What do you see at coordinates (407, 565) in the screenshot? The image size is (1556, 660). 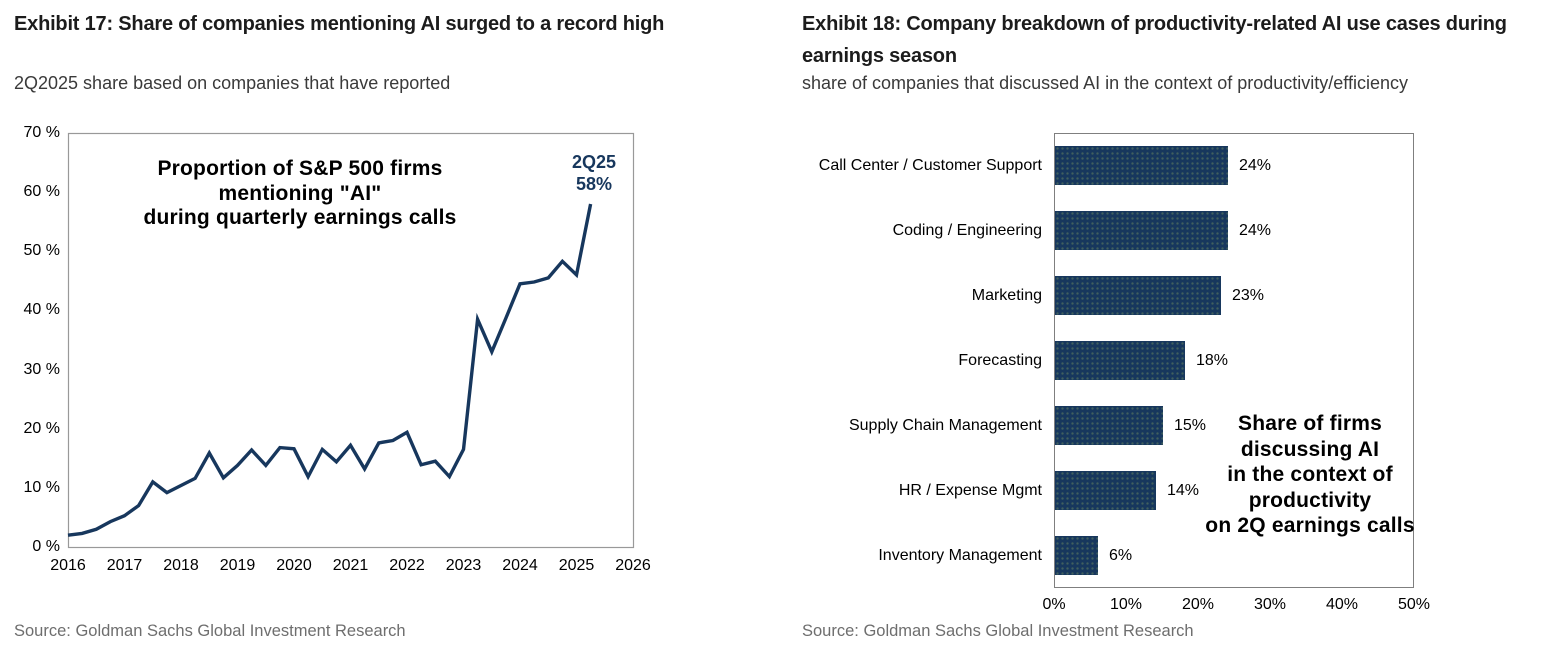 I see `x-axis-tick-label: 2022` at bounding box center [407, 565].